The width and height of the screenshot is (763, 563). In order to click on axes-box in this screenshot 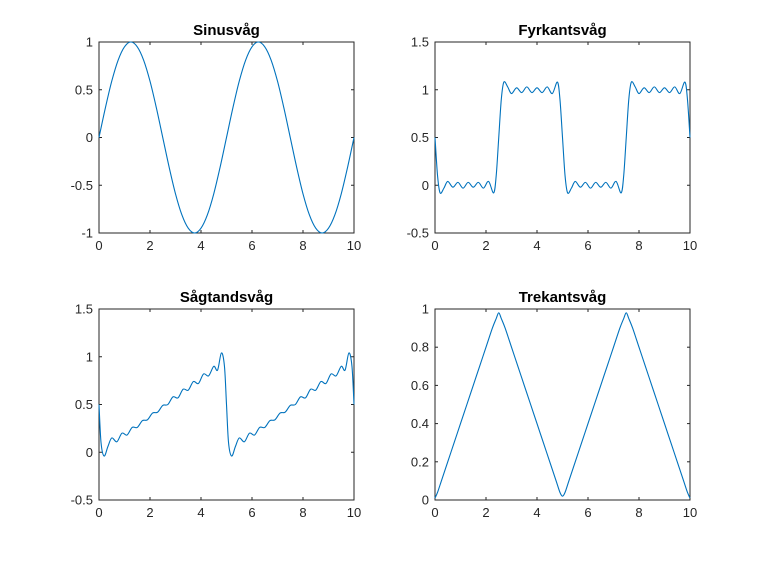, I will do `click(562, 404)`.